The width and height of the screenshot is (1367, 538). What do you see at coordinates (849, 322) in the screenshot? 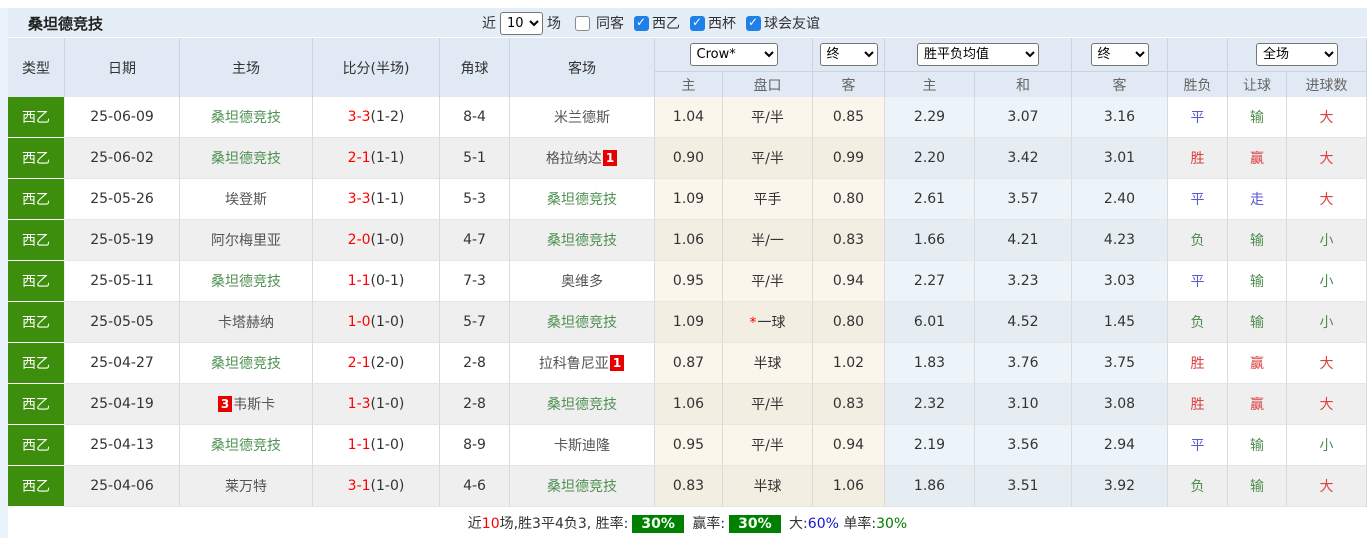
I see `asian-away-odds: 0.80` at bounding box center [849, 322].